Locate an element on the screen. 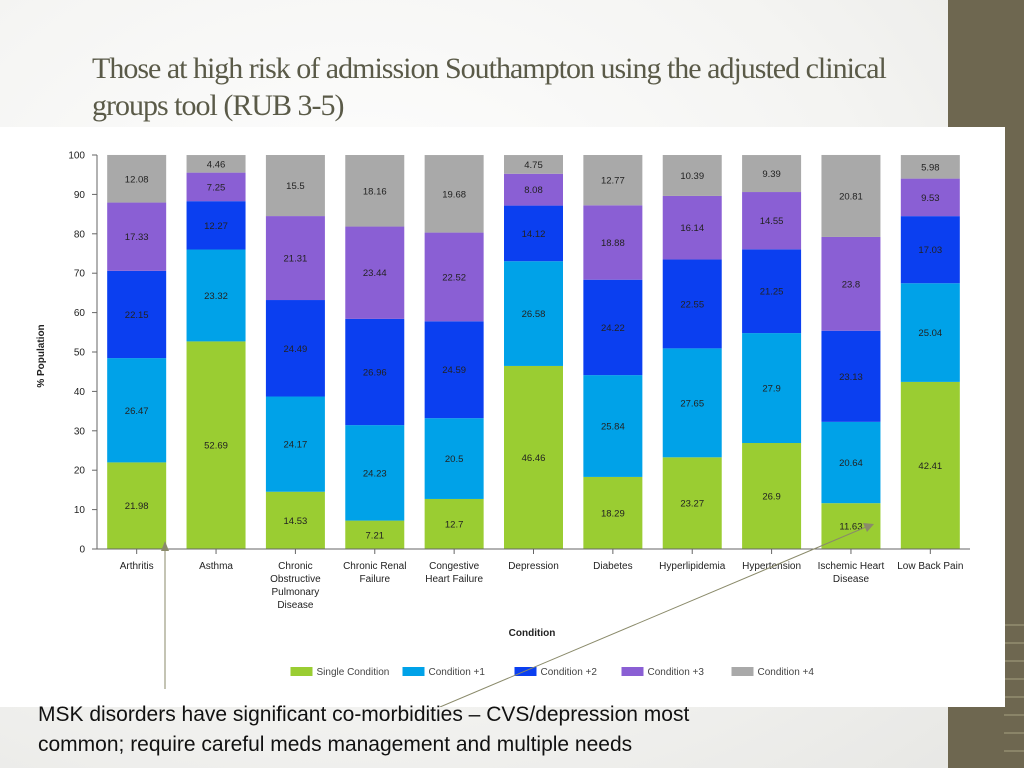 The width and height of the screenshot is (1024, 768). y-tick-label: 0 is located at coordinates (82, 550).